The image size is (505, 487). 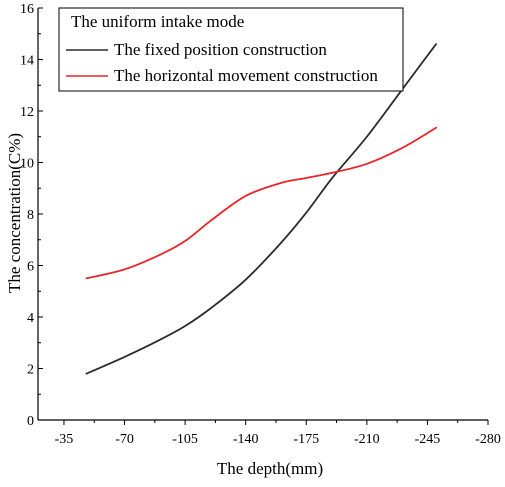 What do you see at coordinates (124, 439) in the screenshot?
I see `x-tick-label: -70` at bounding box center [124, 439].